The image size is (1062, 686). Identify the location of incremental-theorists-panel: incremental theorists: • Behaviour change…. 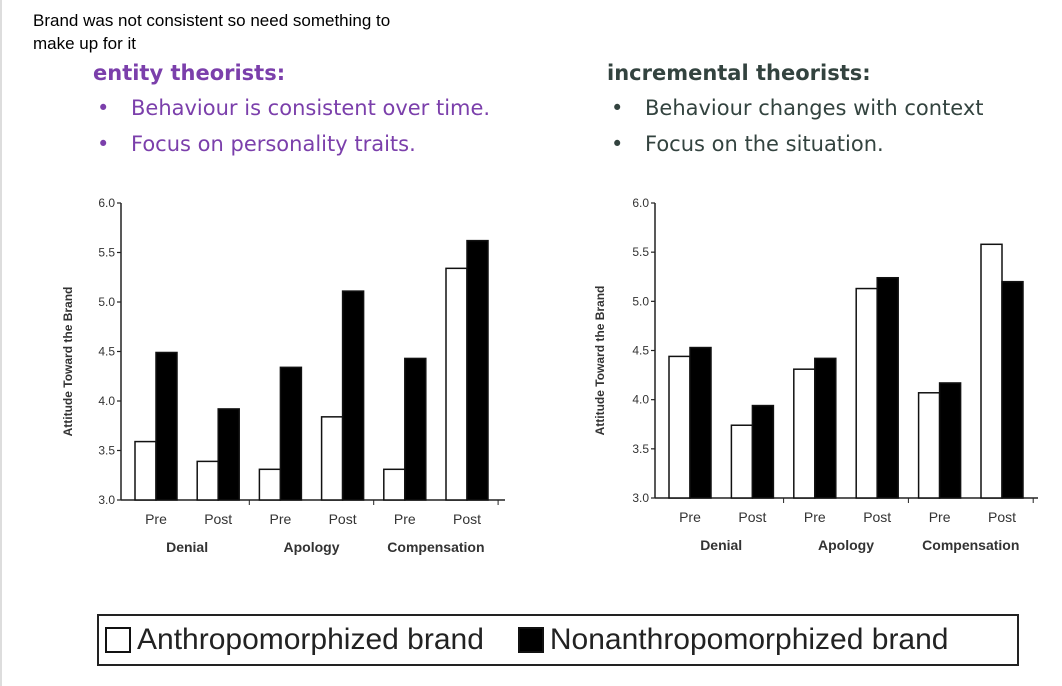
(795, 111).